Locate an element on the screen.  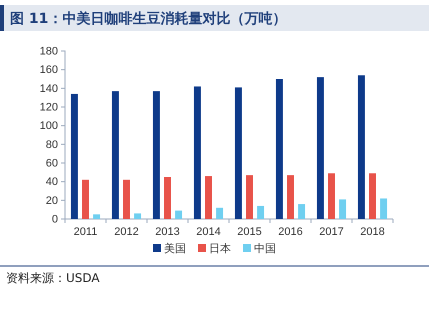
y-tick-label: 140 is located at coordinates (49, 88).